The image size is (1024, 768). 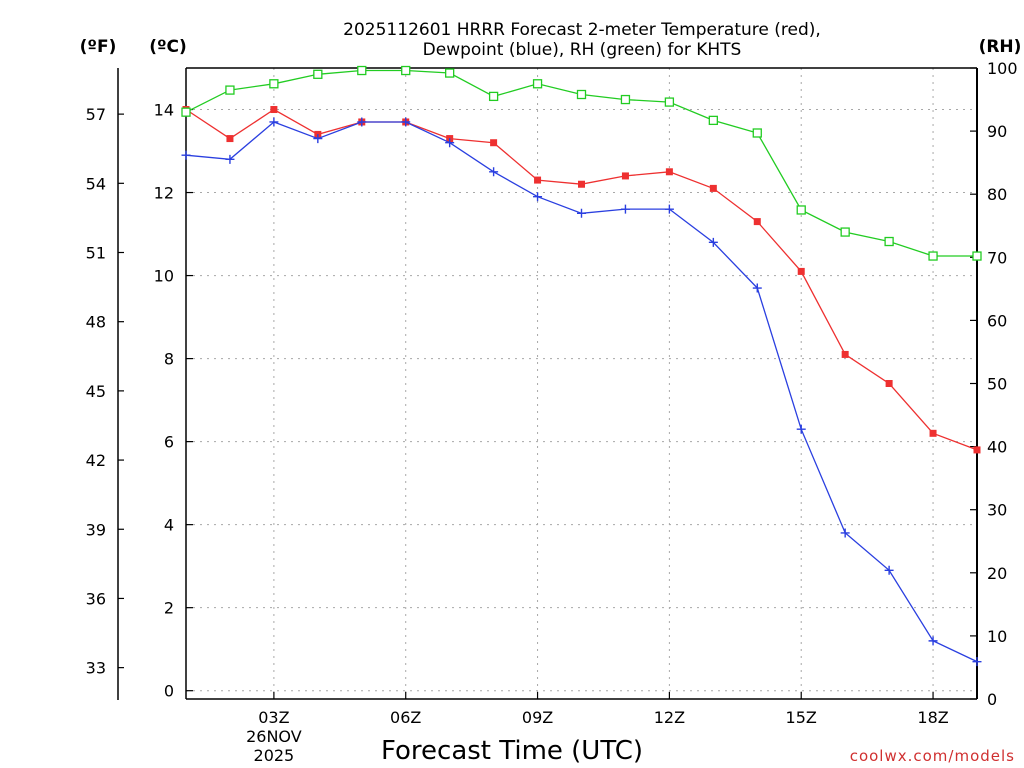 I want to click on fahrenheit-unit-label: (ºF), so click(x=98, y=47).